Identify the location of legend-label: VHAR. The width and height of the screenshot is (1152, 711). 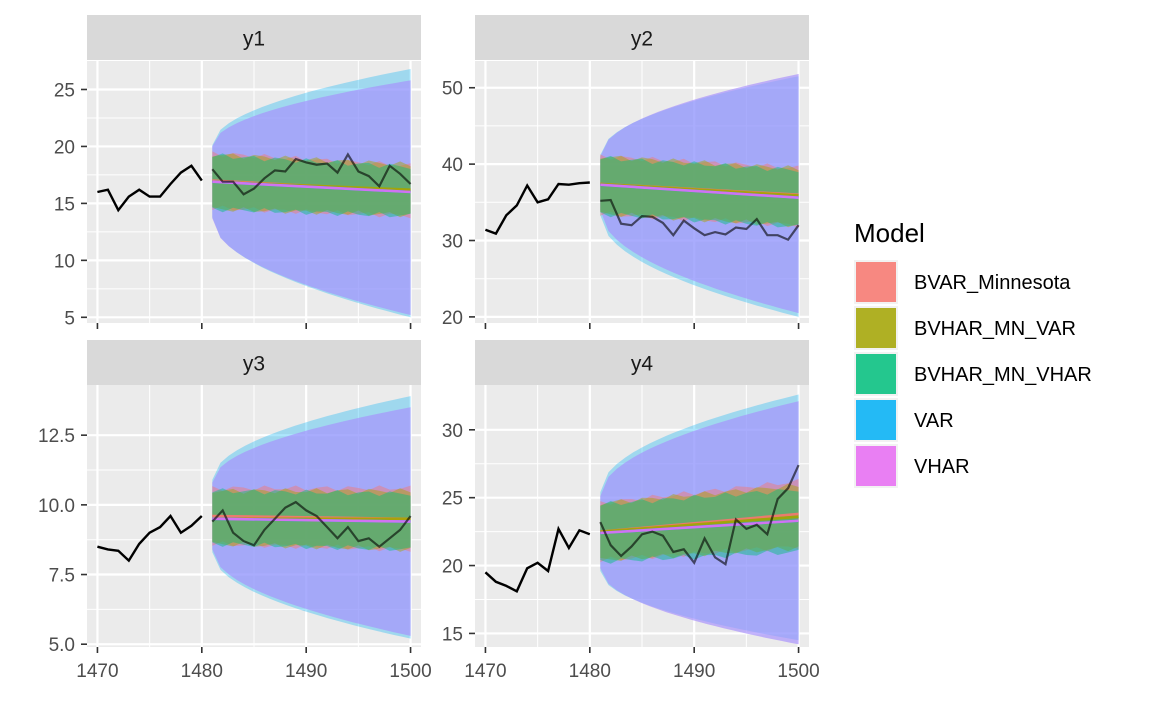
(942, 467).